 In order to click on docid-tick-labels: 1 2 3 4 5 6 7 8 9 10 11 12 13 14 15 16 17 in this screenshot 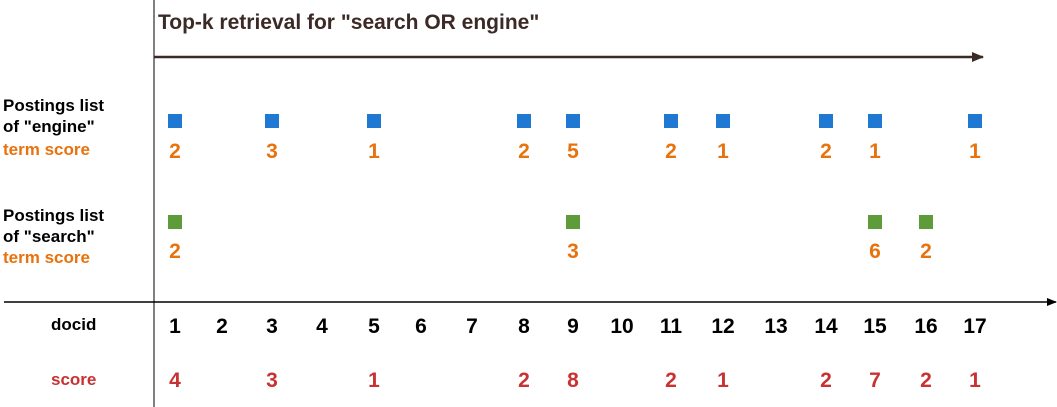, I will do `click(578, 326)`.